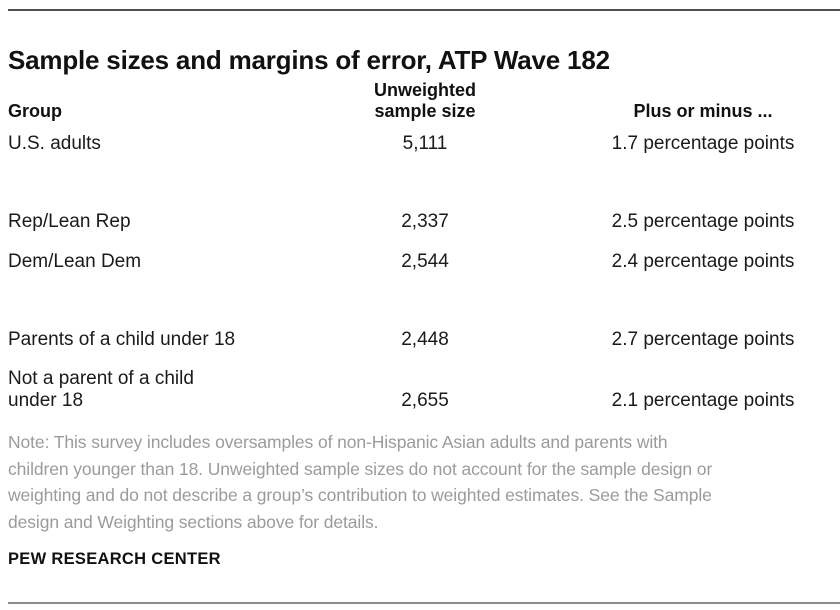  What do you see at coordinates (425, 221) in the screenshot?
I see `sample-size-value: 2,337` at bounding box center [425, 221].